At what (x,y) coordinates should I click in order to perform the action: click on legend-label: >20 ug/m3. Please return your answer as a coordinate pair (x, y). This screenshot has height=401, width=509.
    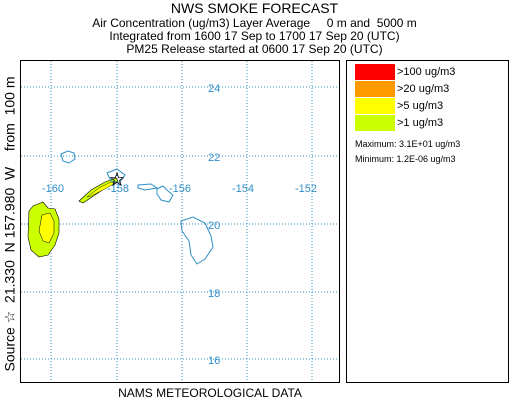
    Looking at the image, I should click on (423, 89).